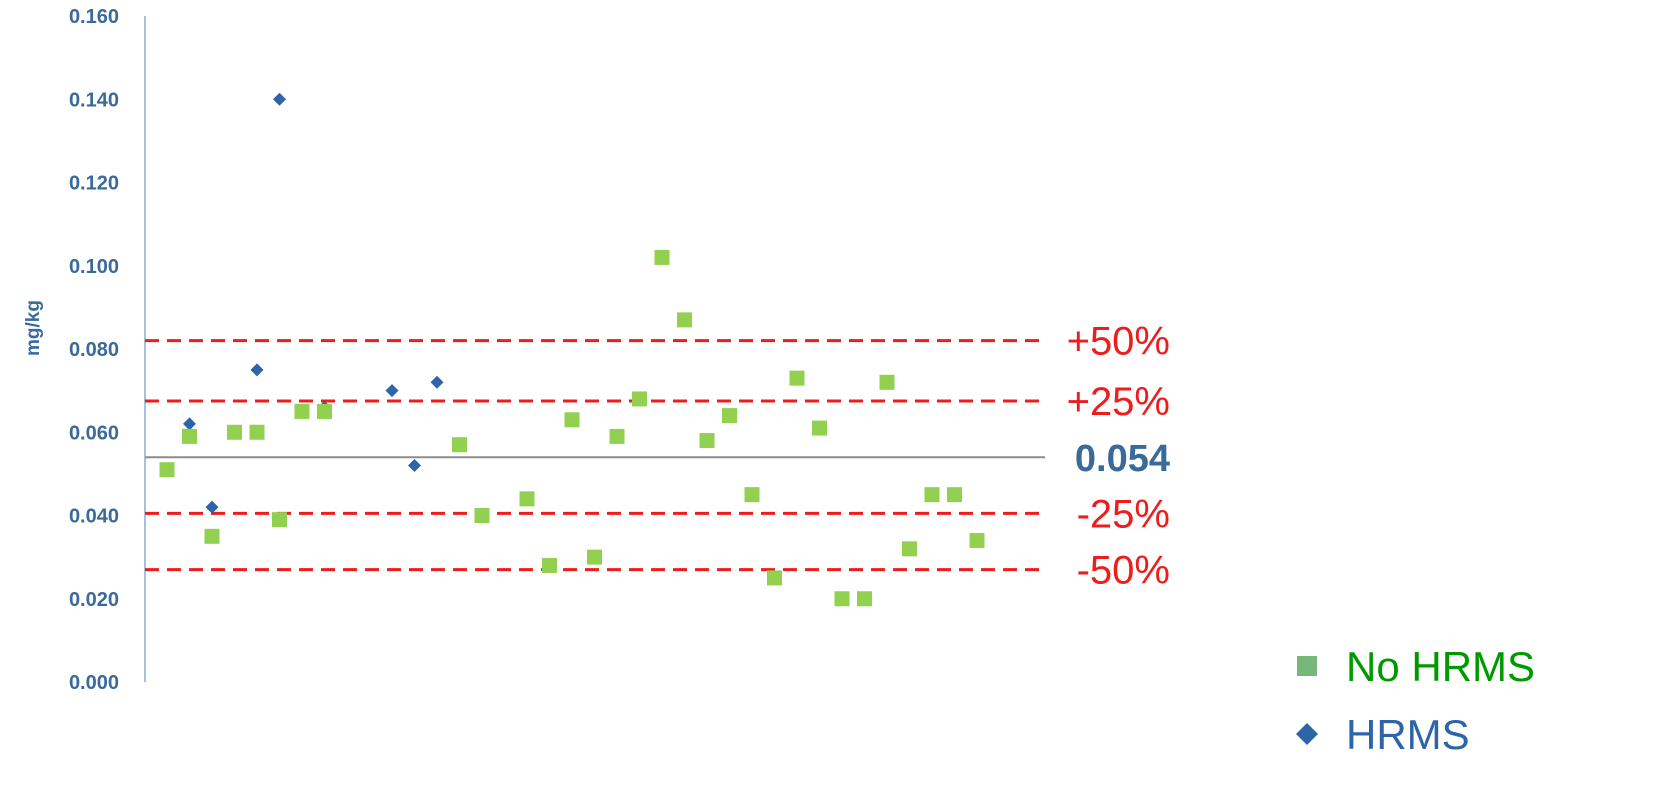 The height and width of the screenshot is (794, 1655). What do you see at coordinates (1307, 666) in the screenshot?
I see `legend-square-icon` at bounding box center [1307, 666].